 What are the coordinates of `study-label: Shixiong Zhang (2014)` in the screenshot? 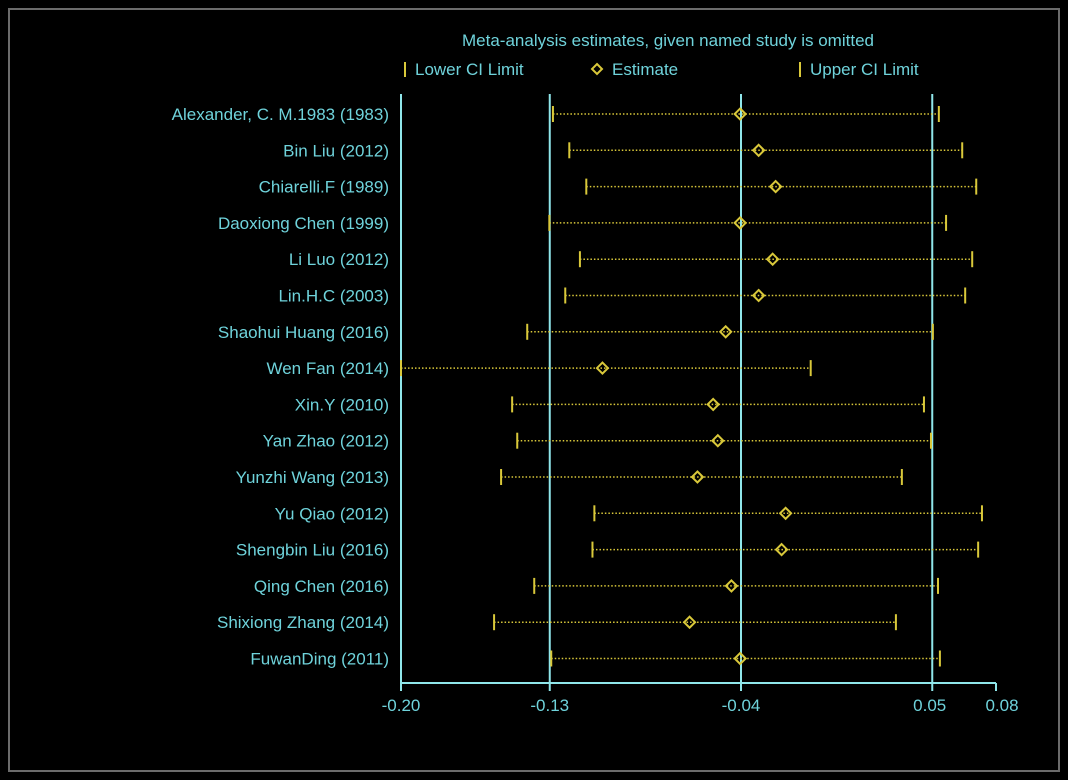 It's located at (303, 622).